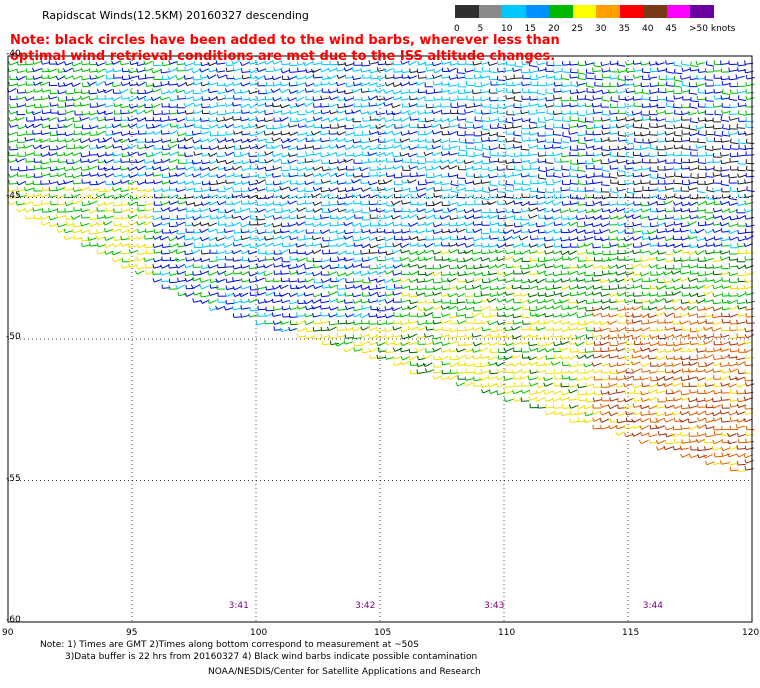 This screenshot has height=688, width=760. What do you see at coordinates (238, 606) in the screenshot?
I see `pass-time-label: 3:41` at bounding box center [238, 606].